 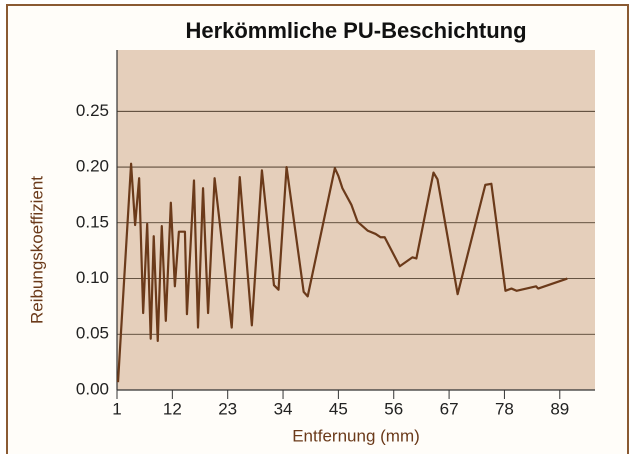 I want to click on x-tick-label: 56, so click(x=393, y=408).